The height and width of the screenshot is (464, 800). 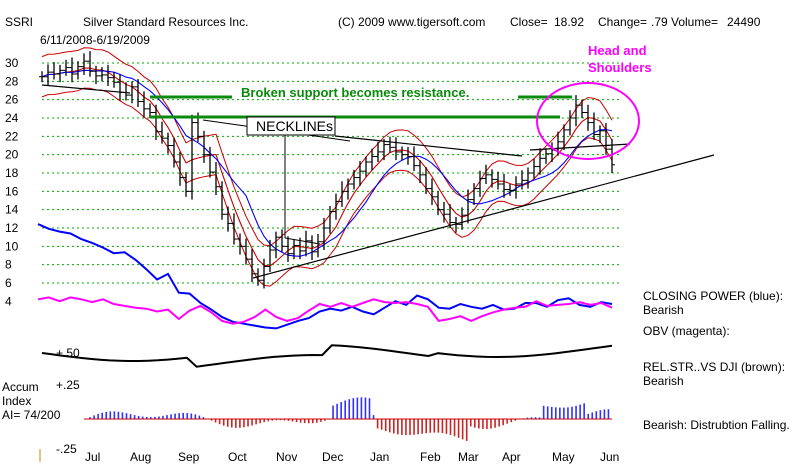 I want to click on relstr-status: Bearish, so click(x=663, y=381).